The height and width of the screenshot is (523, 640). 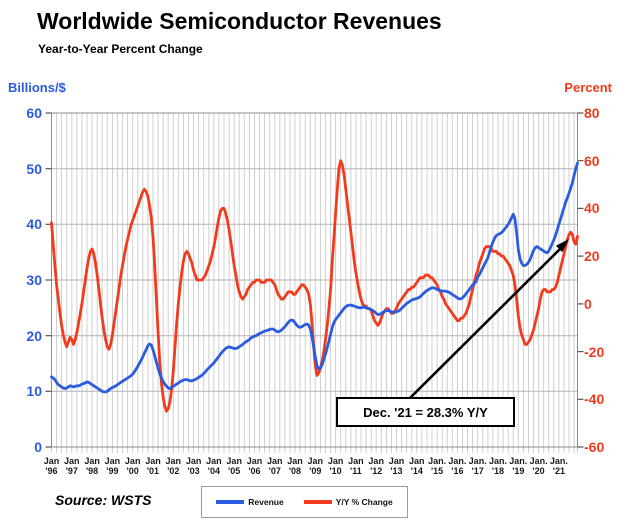 I want to click on right-axis-tick: 60, so click(x=592, y=160).